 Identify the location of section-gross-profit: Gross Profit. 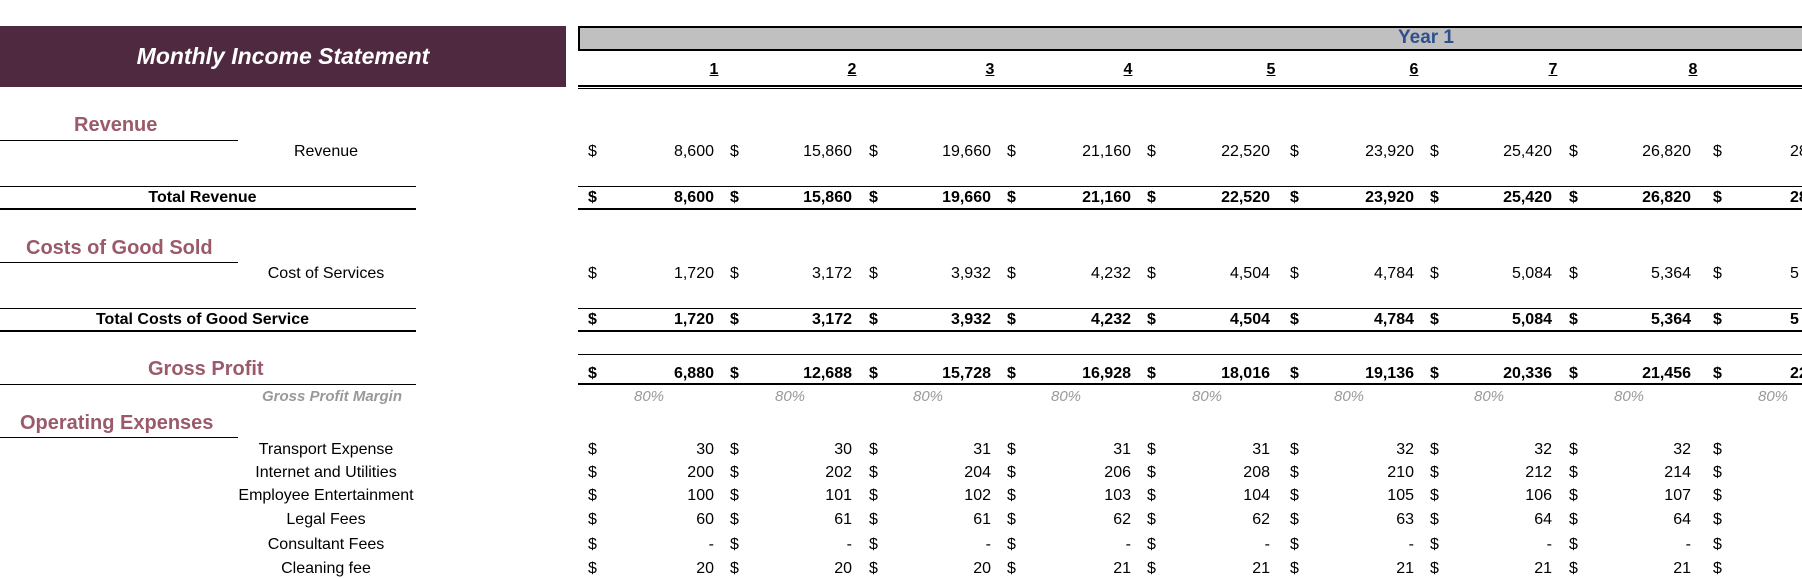
(206, 369).